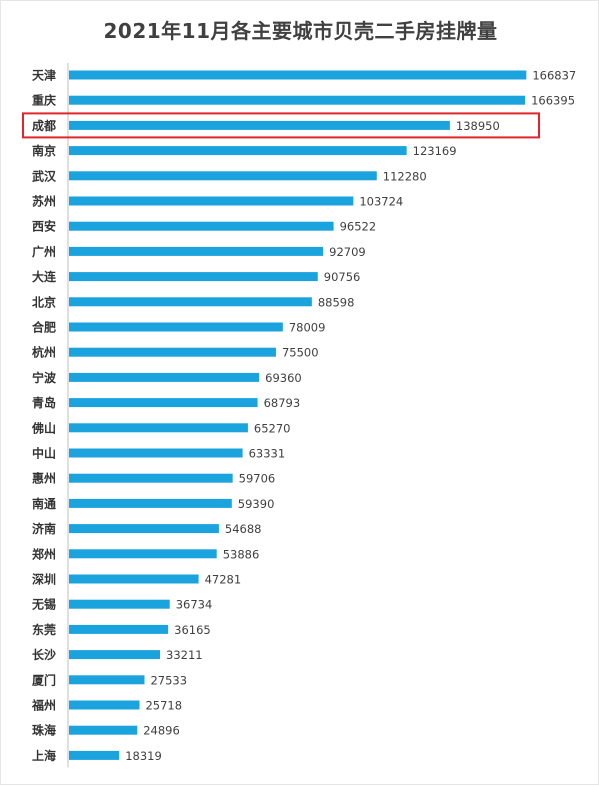 Image resolution: width=599 pixels, height=786 pixels. Describe the element at coordinates (336, 302) in the screenshot. I see `value-label: 88598` at that location.